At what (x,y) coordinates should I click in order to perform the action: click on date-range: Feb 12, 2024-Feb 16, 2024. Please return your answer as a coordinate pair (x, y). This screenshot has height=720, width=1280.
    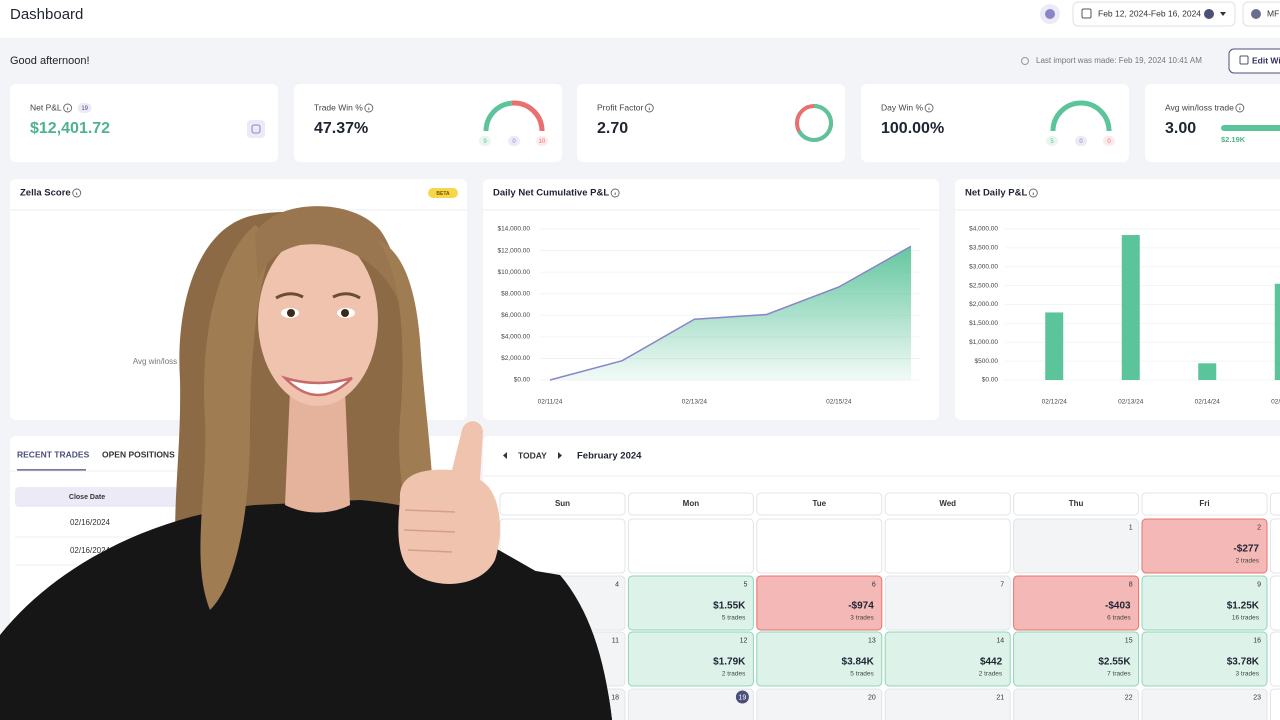
    Looking at the image, I should click on (1149, 13).